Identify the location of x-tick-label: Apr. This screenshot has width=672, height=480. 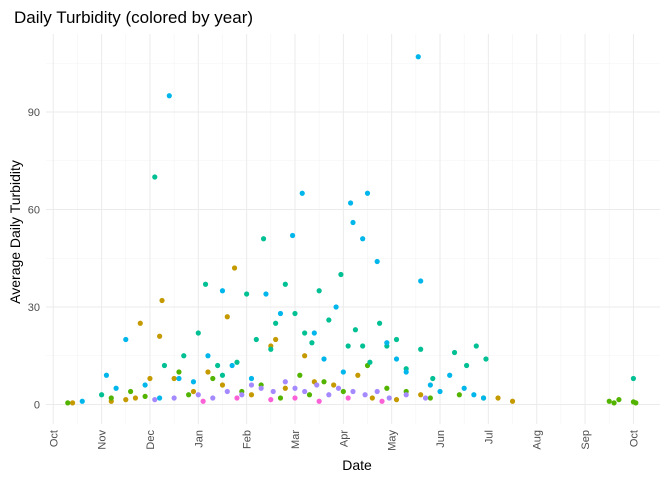
(344, 438).